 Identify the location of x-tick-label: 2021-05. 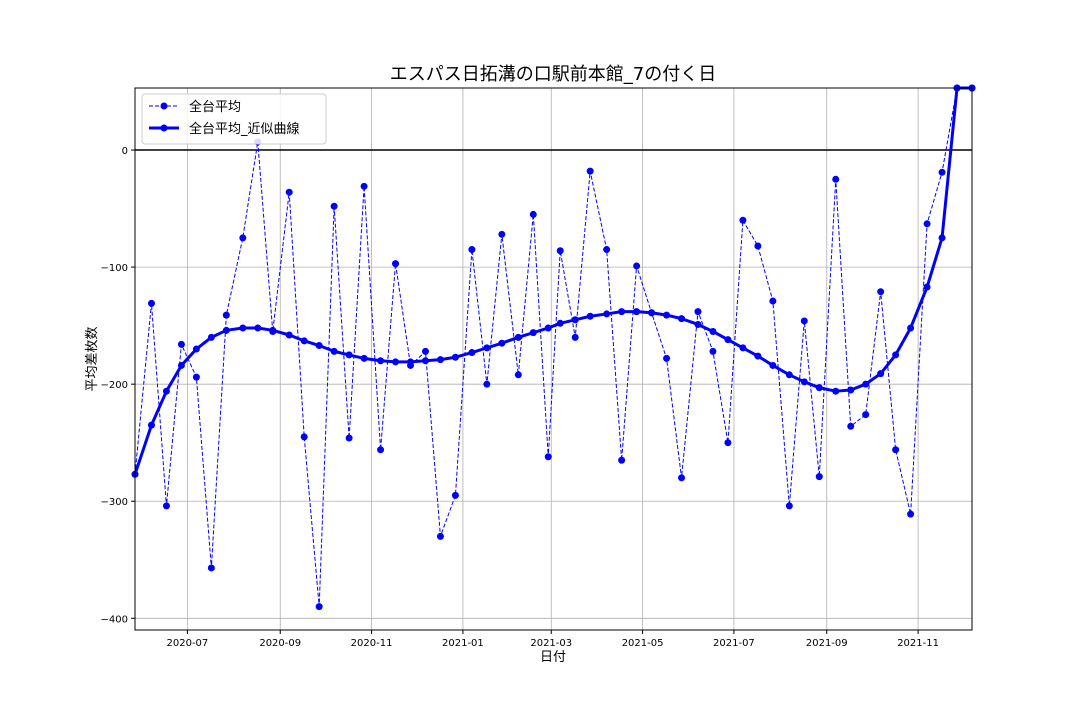
(643, 643).